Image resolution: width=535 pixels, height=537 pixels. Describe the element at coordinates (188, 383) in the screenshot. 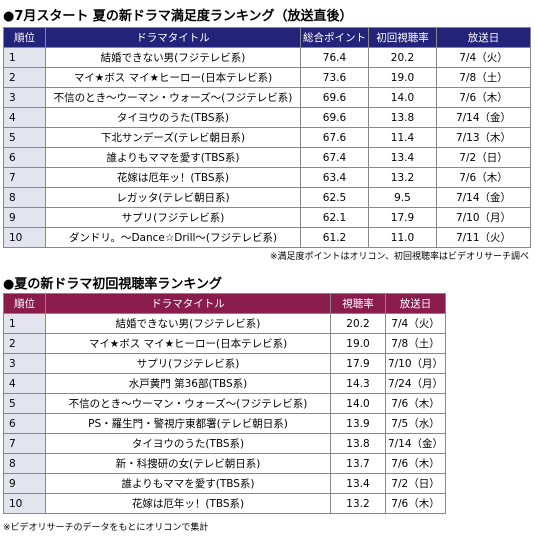

I see `cell: 水戸黄門 第36部(TBS系)` at that location.